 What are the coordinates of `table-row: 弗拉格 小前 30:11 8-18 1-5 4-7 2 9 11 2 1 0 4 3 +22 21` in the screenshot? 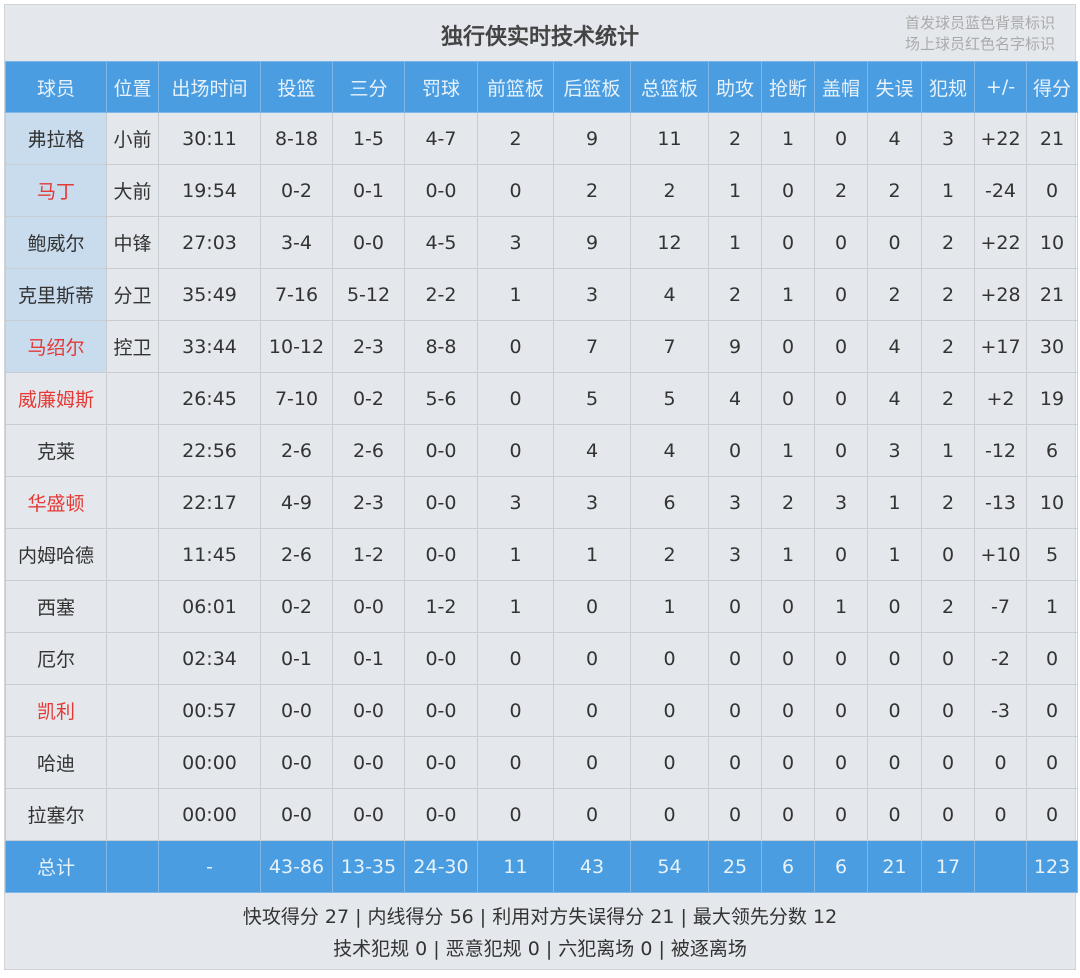 It's located at (541, 138).